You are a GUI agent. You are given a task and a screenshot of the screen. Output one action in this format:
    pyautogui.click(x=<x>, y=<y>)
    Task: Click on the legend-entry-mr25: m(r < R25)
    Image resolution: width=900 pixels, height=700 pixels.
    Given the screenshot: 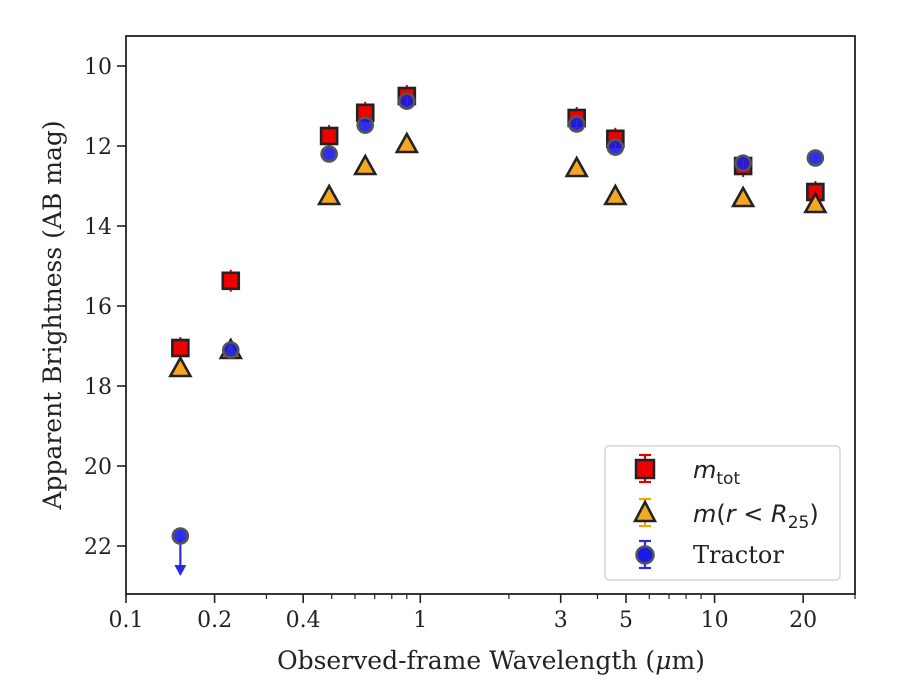 What is the action you would take?
    pyautogui.click(x=725, y=515)
    